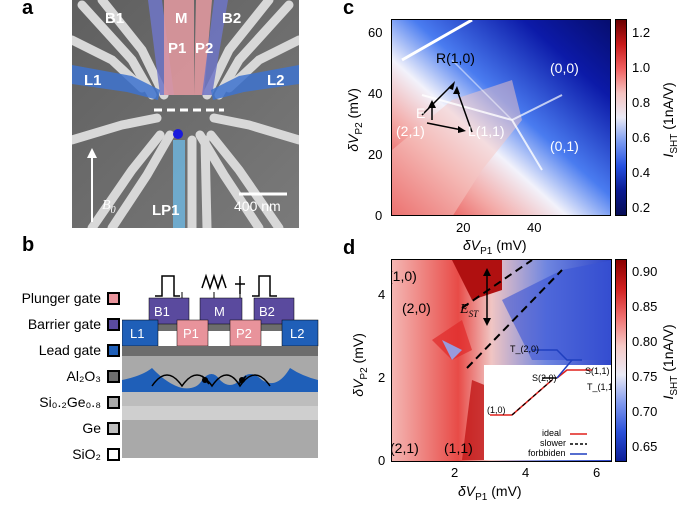 The height and width of the screenshot is (505, 685). I want to click on c-ytick-60: 60, so click(375, 32).